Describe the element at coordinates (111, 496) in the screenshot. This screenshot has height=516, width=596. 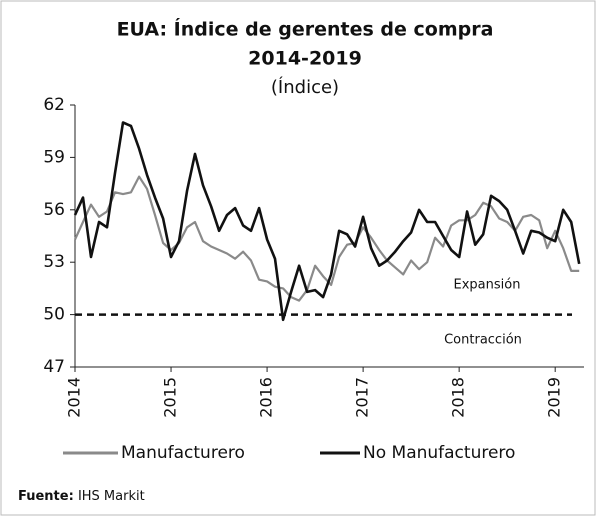
I see `source-text: IHS Markit` at that location.